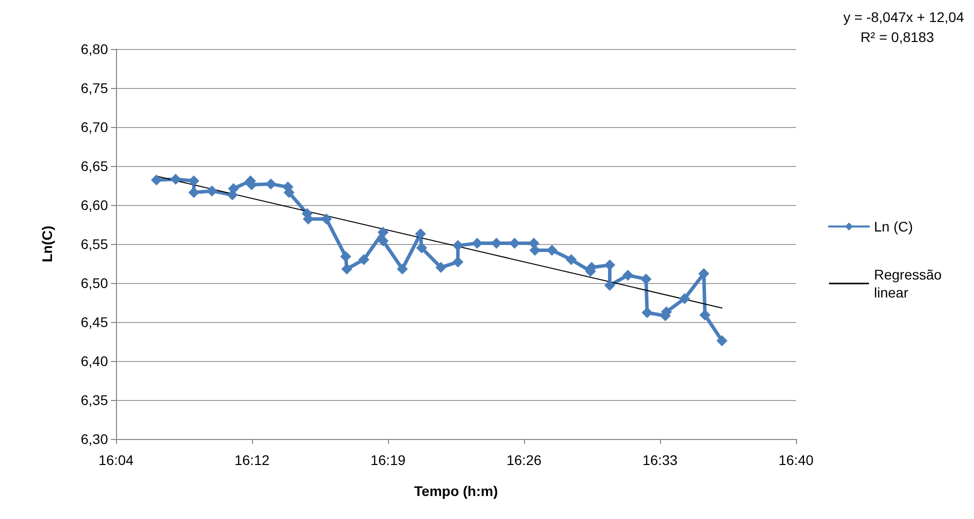  What do you see at coordinates (94, 439) in the screenshot?
I see `y-tick-label: 6,30` at bounding box center [94, 439].